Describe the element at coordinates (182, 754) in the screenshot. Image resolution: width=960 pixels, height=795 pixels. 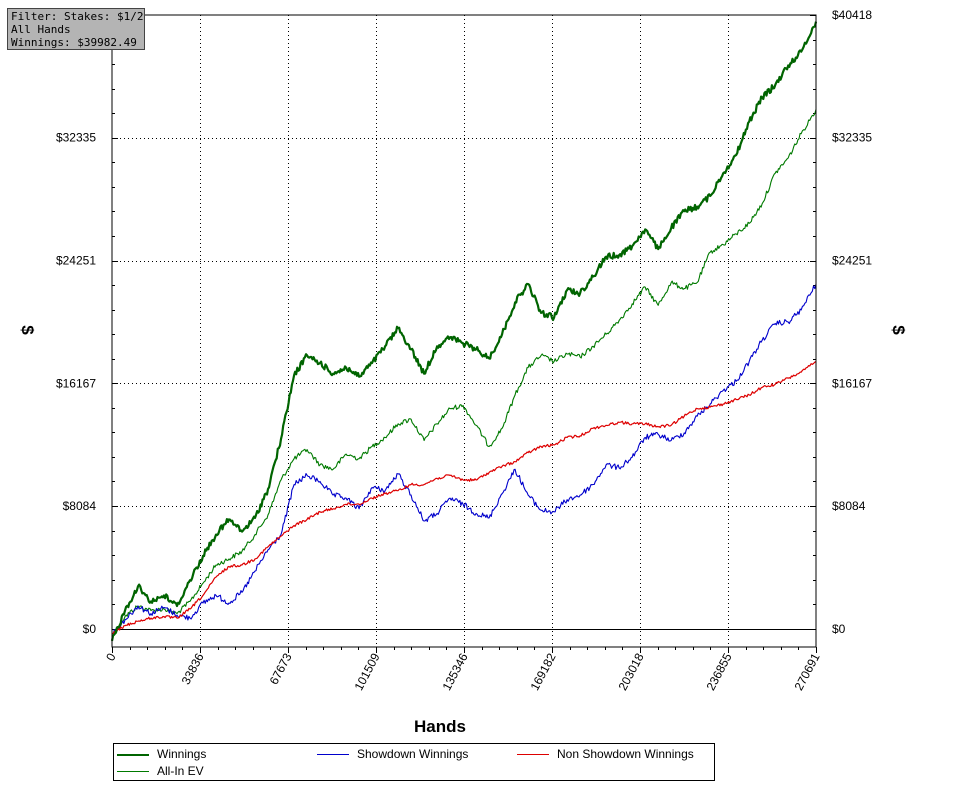
I see `legend-label-winnings: Winnings` at that location.